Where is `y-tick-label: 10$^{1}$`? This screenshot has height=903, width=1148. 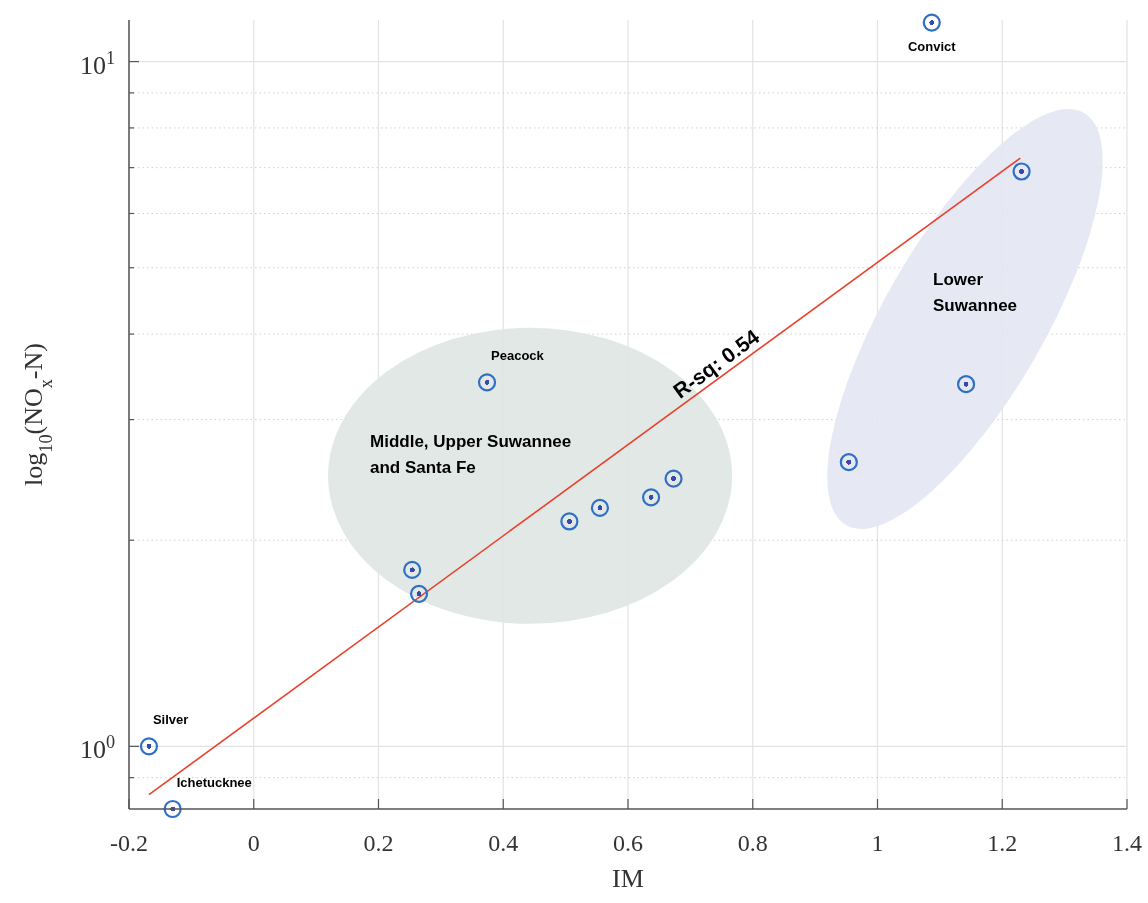
y-tick-label: 10$^{1}$ is located at coordinates (97, 63).